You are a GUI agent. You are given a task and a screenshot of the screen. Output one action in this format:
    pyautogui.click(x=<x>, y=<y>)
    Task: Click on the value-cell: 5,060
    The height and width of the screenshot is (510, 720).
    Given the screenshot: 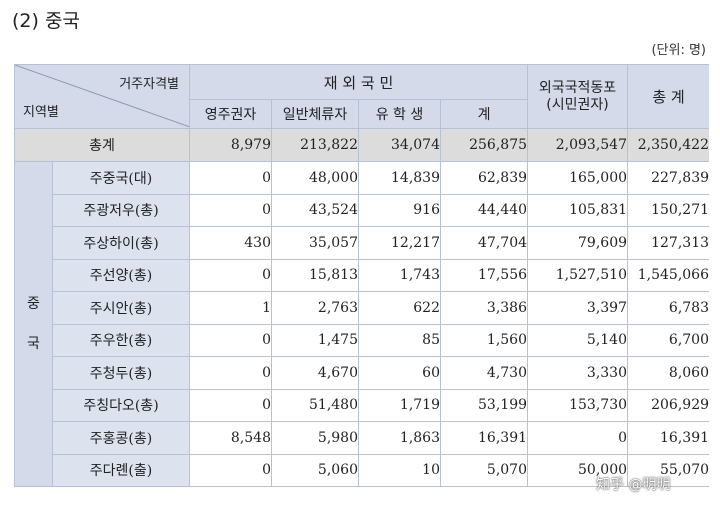 What is the action you would take?
    pyautogui.click(x=315, y=470)
    